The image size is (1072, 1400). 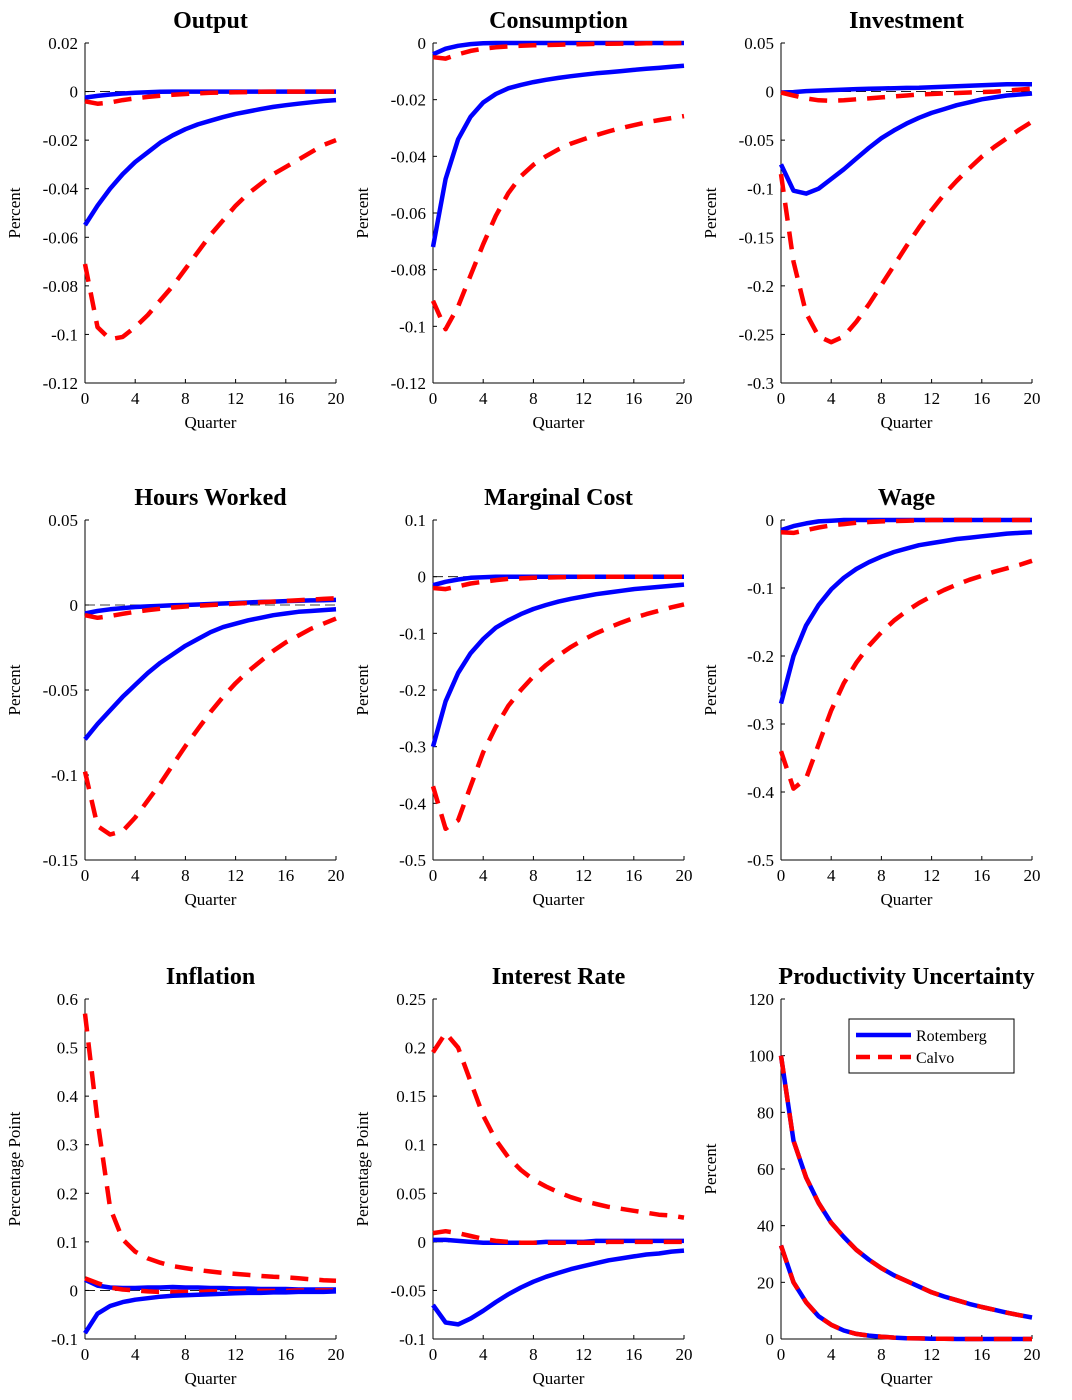 I want to click on y-tick-label: -0.4, so click(x=412, y=803).